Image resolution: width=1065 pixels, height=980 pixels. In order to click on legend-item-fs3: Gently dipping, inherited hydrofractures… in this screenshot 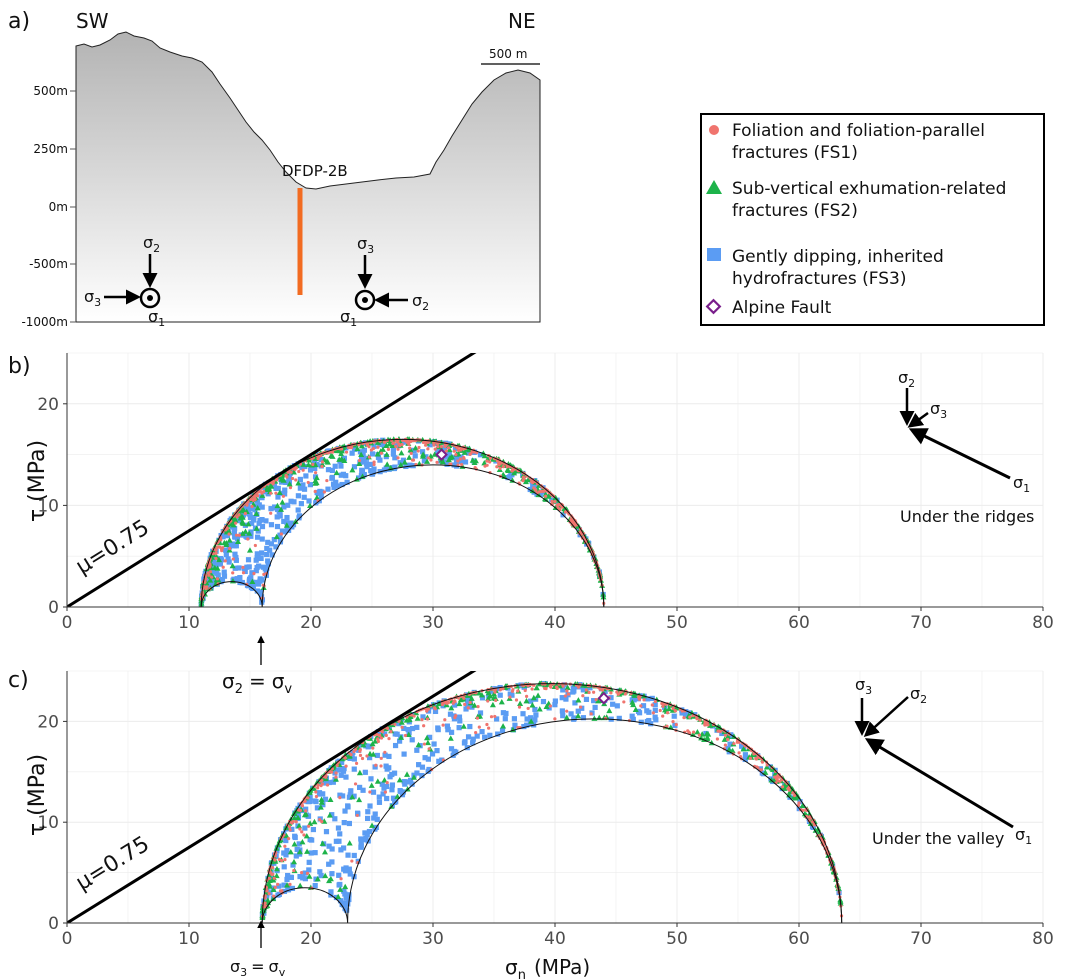, I will do `click(825, 268)`.